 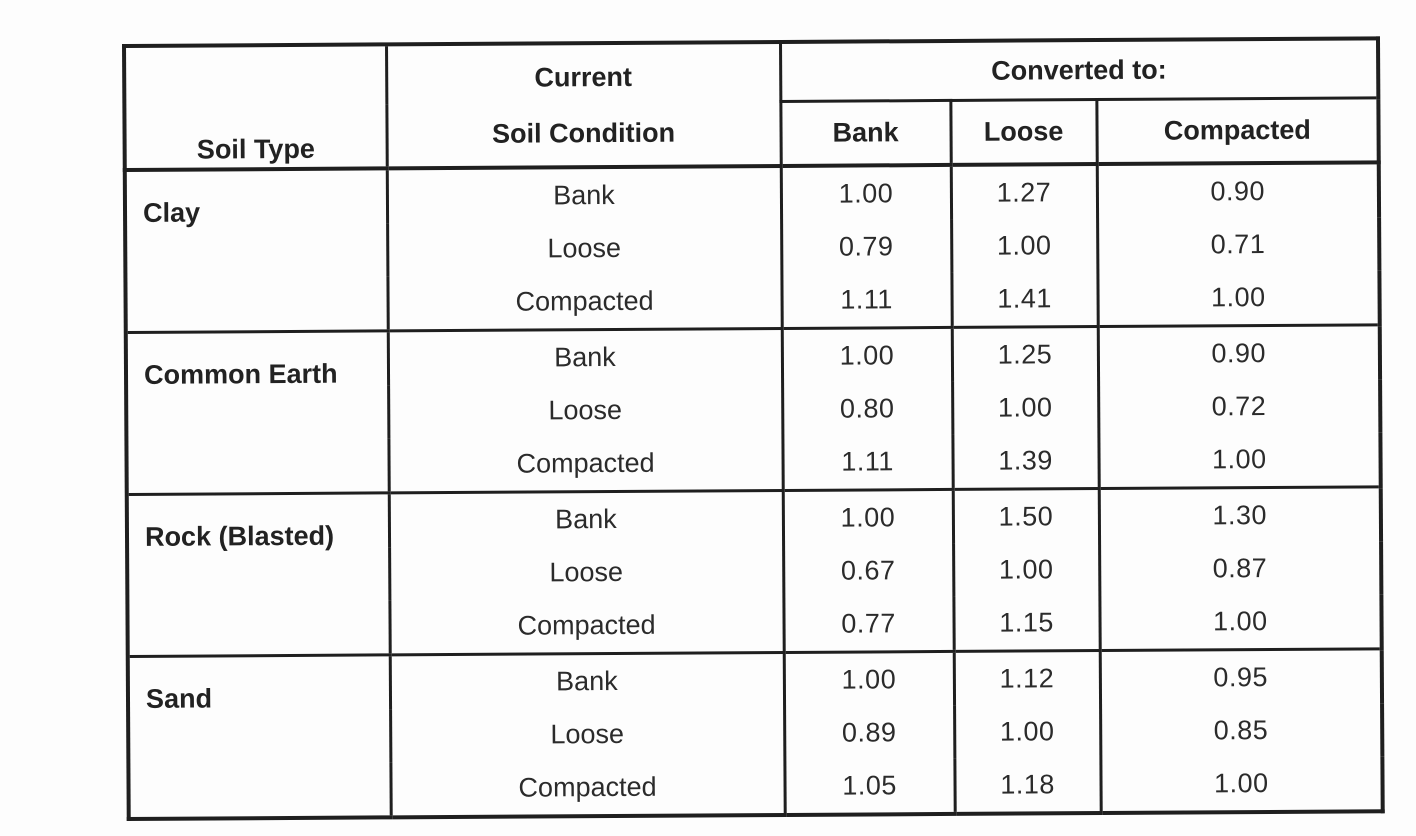 I want to click on loose-value-cell: 1.50, so click(x=1026, y=516).